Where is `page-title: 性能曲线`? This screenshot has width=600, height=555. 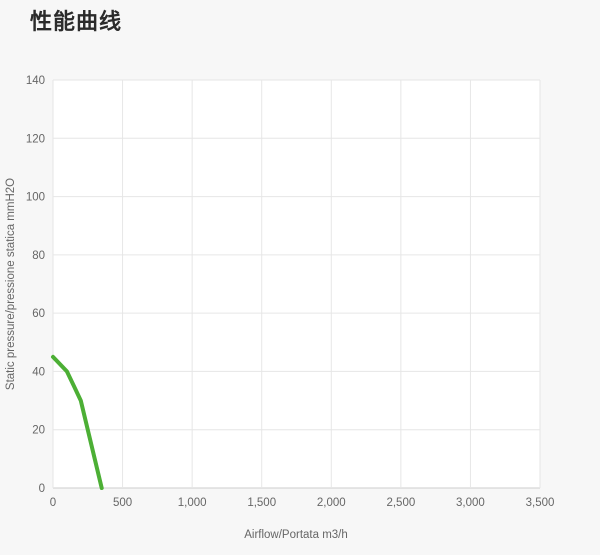 page-title: 性能曲线 is located at coordinates (76, 21).